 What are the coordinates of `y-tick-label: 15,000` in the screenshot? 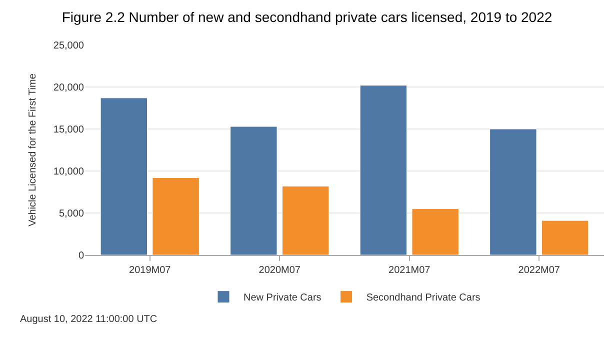 It's located at (68, 130).